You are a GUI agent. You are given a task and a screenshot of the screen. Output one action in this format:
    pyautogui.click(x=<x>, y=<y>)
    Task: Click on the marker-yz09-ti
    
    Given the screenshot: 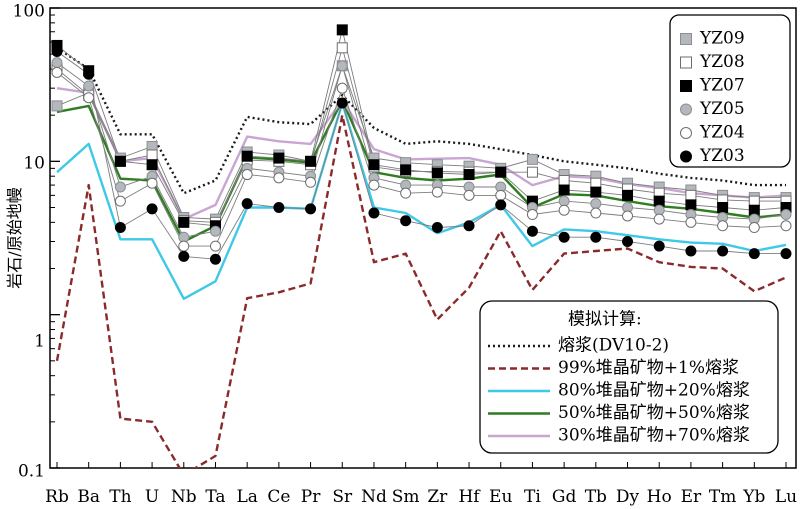 What is the action you would take?
    pyautogui.click(x=532, y=159)
    